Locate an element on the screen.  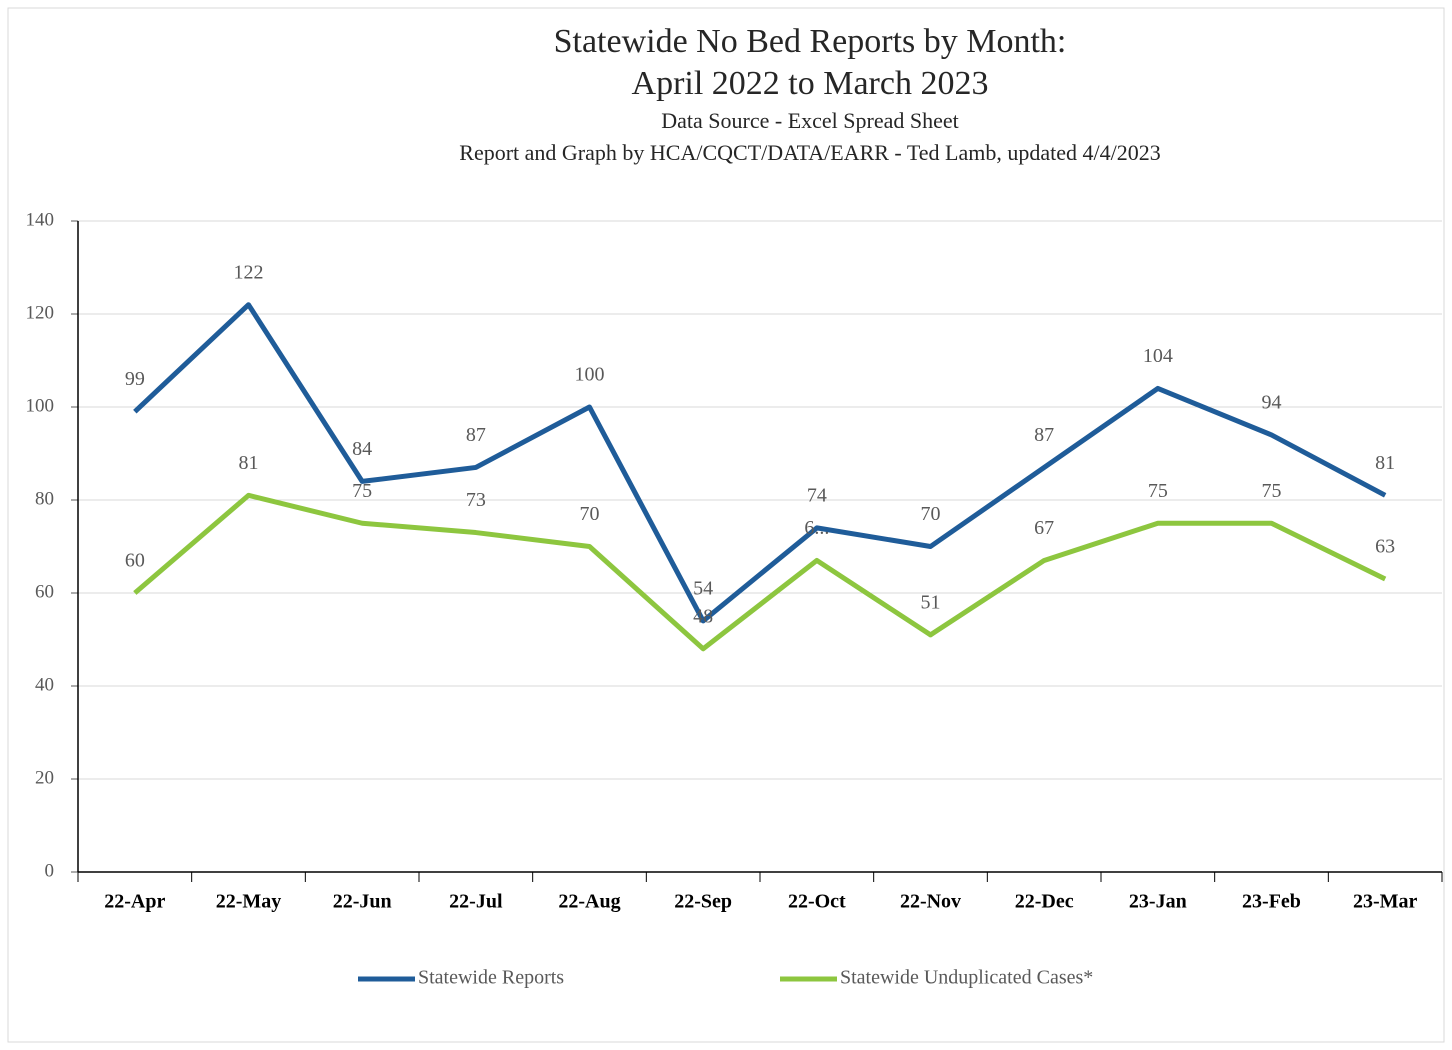
data-label: 100 is located at coordinates (590, 375).